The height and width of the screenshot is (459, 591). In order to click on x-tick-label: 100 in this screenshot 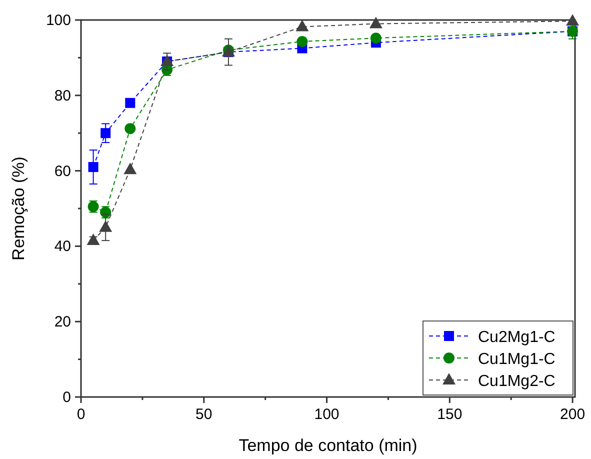, I will do `click(327, 414)`.